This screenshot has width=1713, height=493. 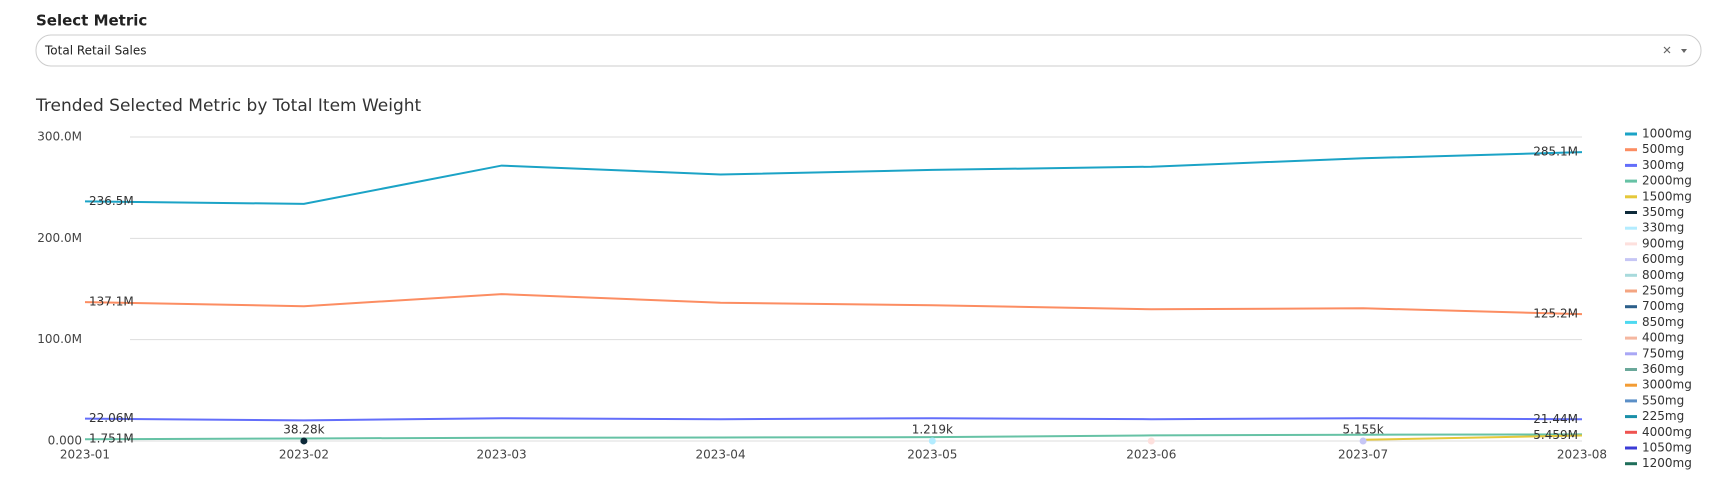 What do you see at coordinates (1663, 165) in the screenshot?
I see `legend-label: 300mg` at bounding box center [1663, 165].